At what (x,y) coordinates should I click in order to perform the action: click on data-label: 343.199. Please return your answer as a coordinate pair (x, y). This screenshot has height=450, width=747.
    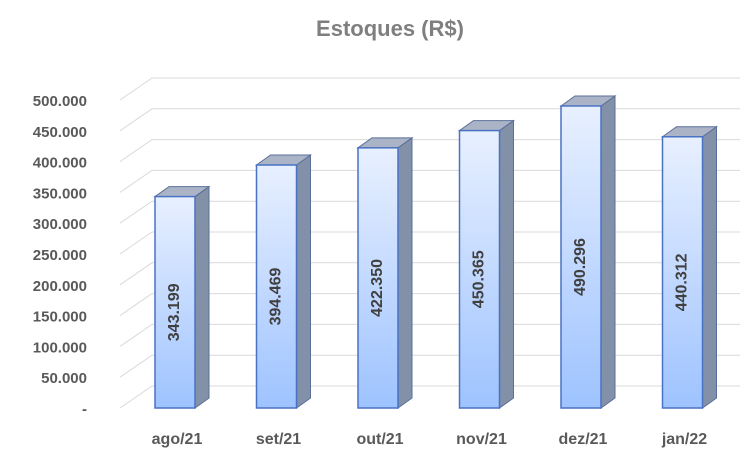
    Looking at the image, I should click on (174, 312).